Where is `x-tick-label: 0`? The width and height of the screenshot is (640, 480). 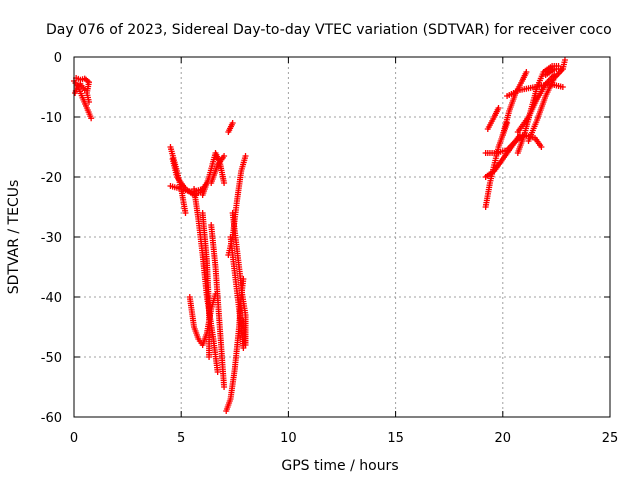
x-tick-label: 0 is located at coordinates (74, 438).